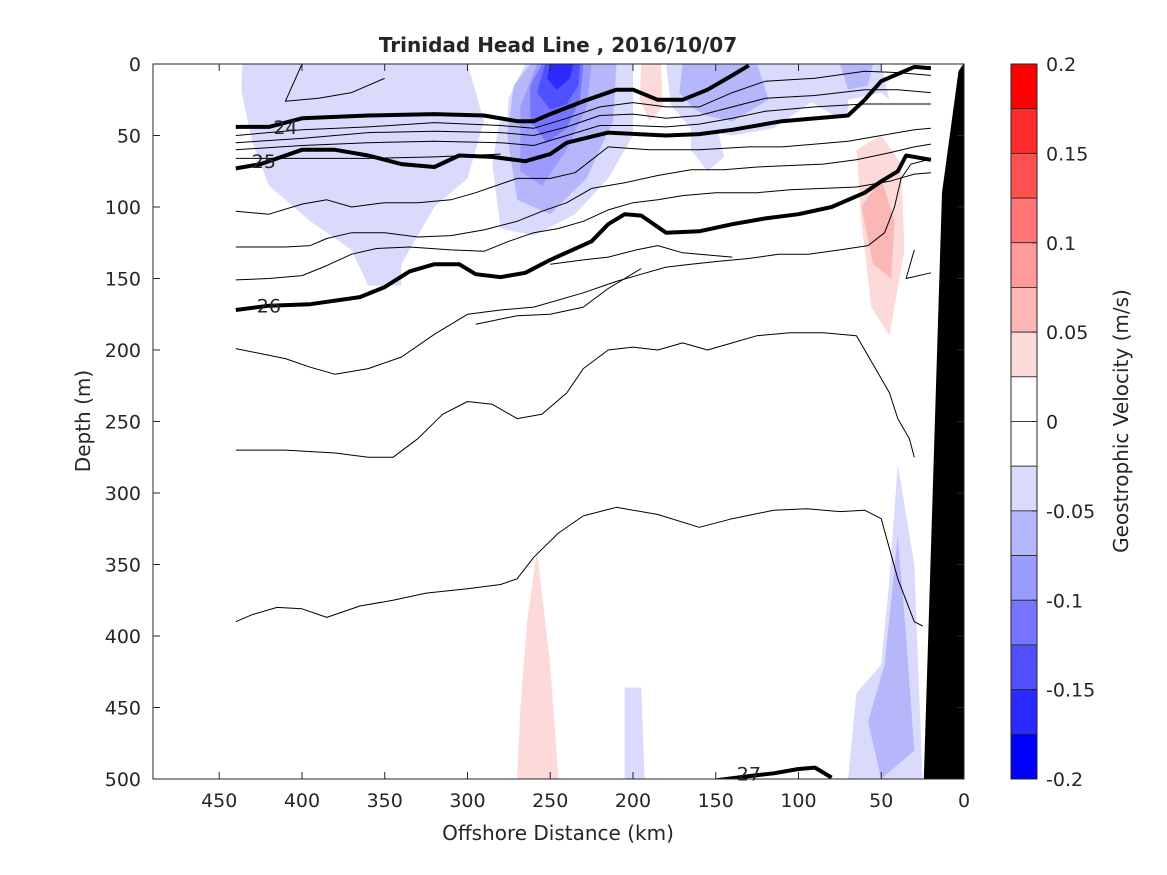 The width and height of the screenshot is (1167, 875). I want to click on colorbar: 0.2 0.15 0.1 0.05 0 -0.05 -0.1 -0.15 -0.2, so click(1052, 422).